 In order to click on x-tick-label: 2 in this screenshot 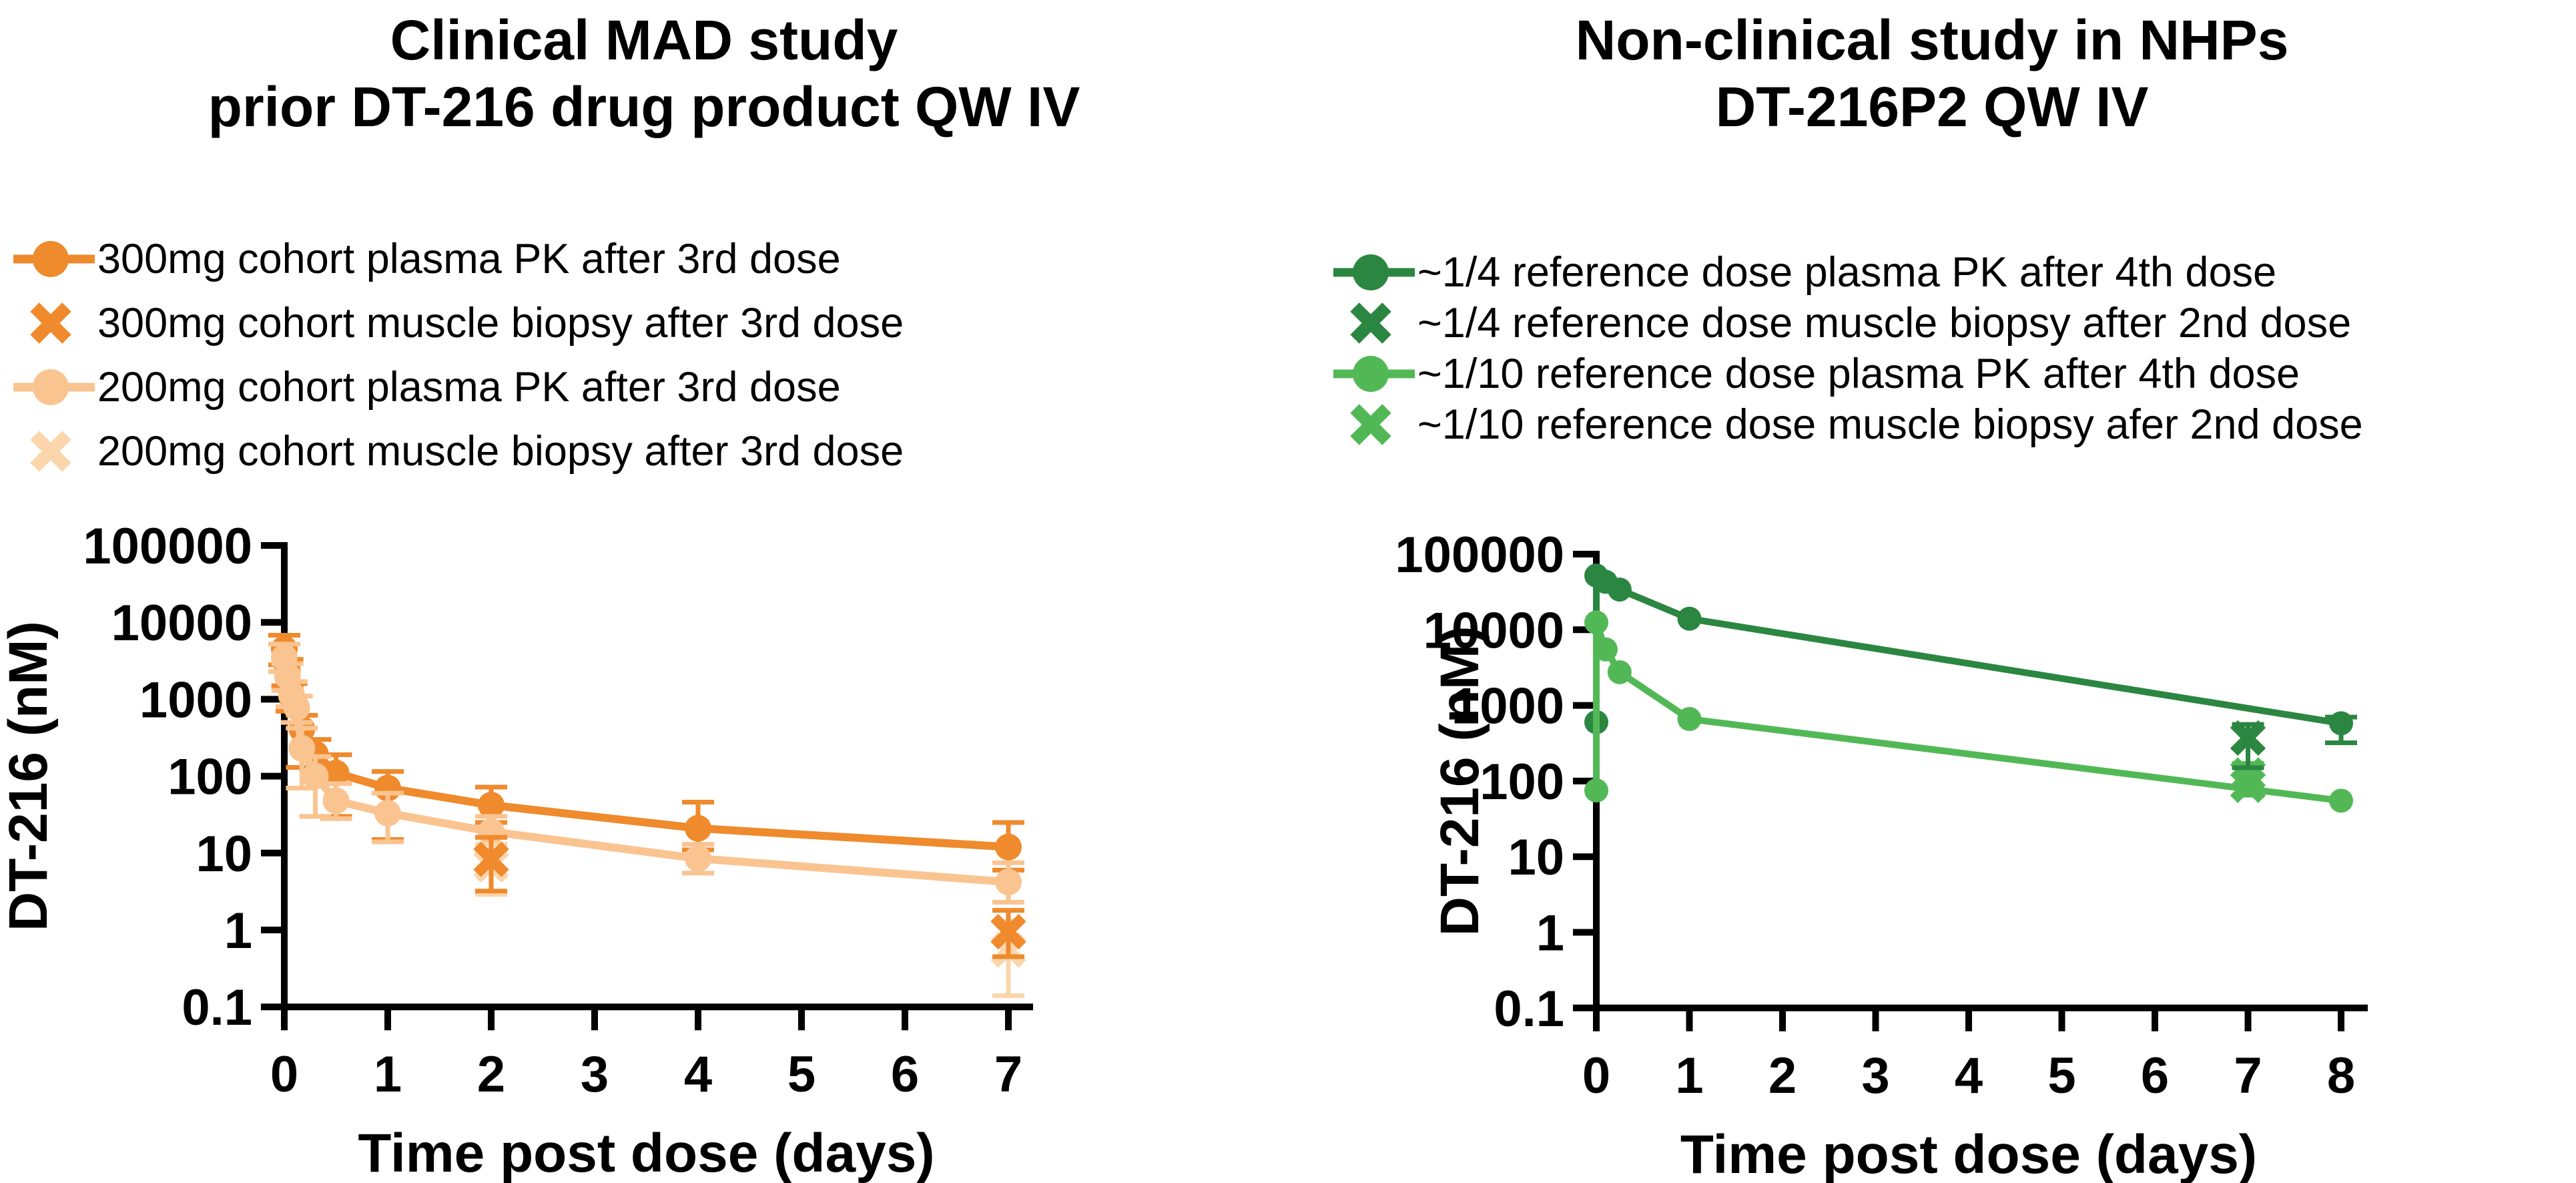, I will do `click(491, 1074)`.